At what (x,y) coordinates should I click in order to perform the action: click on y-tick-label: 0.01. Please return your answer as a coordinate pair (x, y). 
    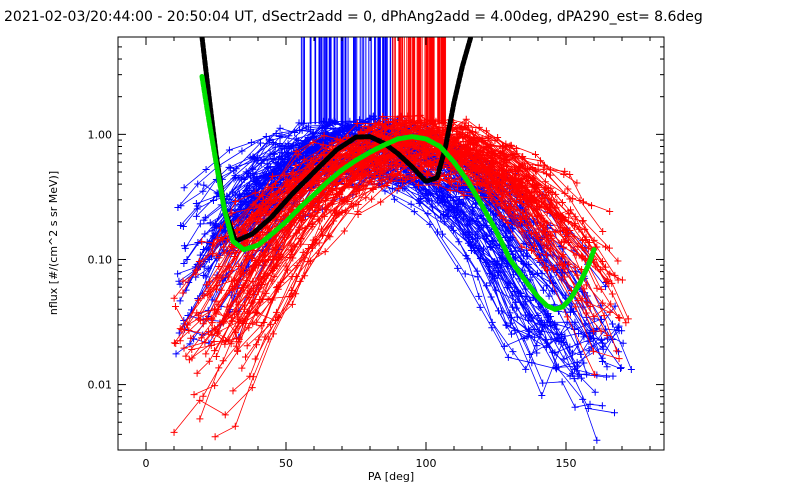
    Looking at the image, I should click on (100, 385).